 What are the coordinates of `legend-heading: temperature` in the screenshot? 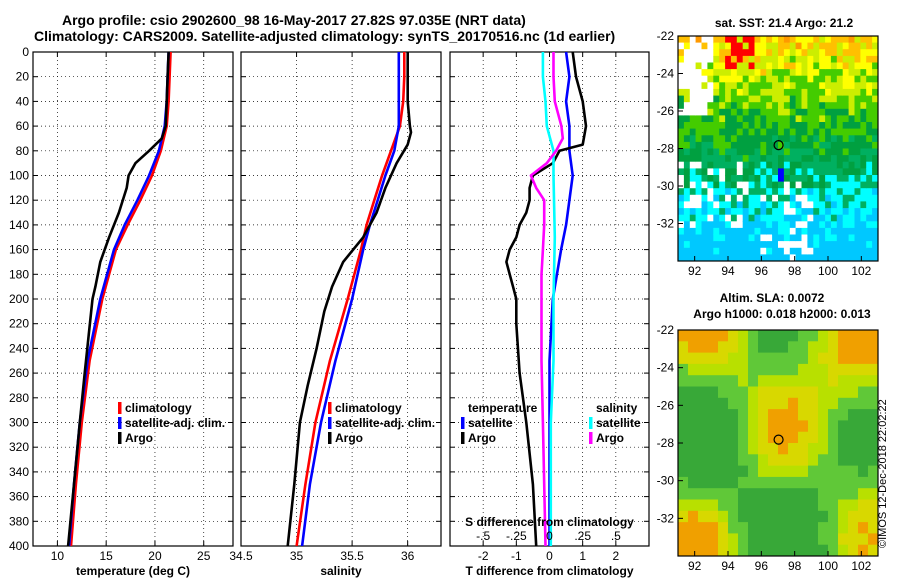 It's located at (503, 408).